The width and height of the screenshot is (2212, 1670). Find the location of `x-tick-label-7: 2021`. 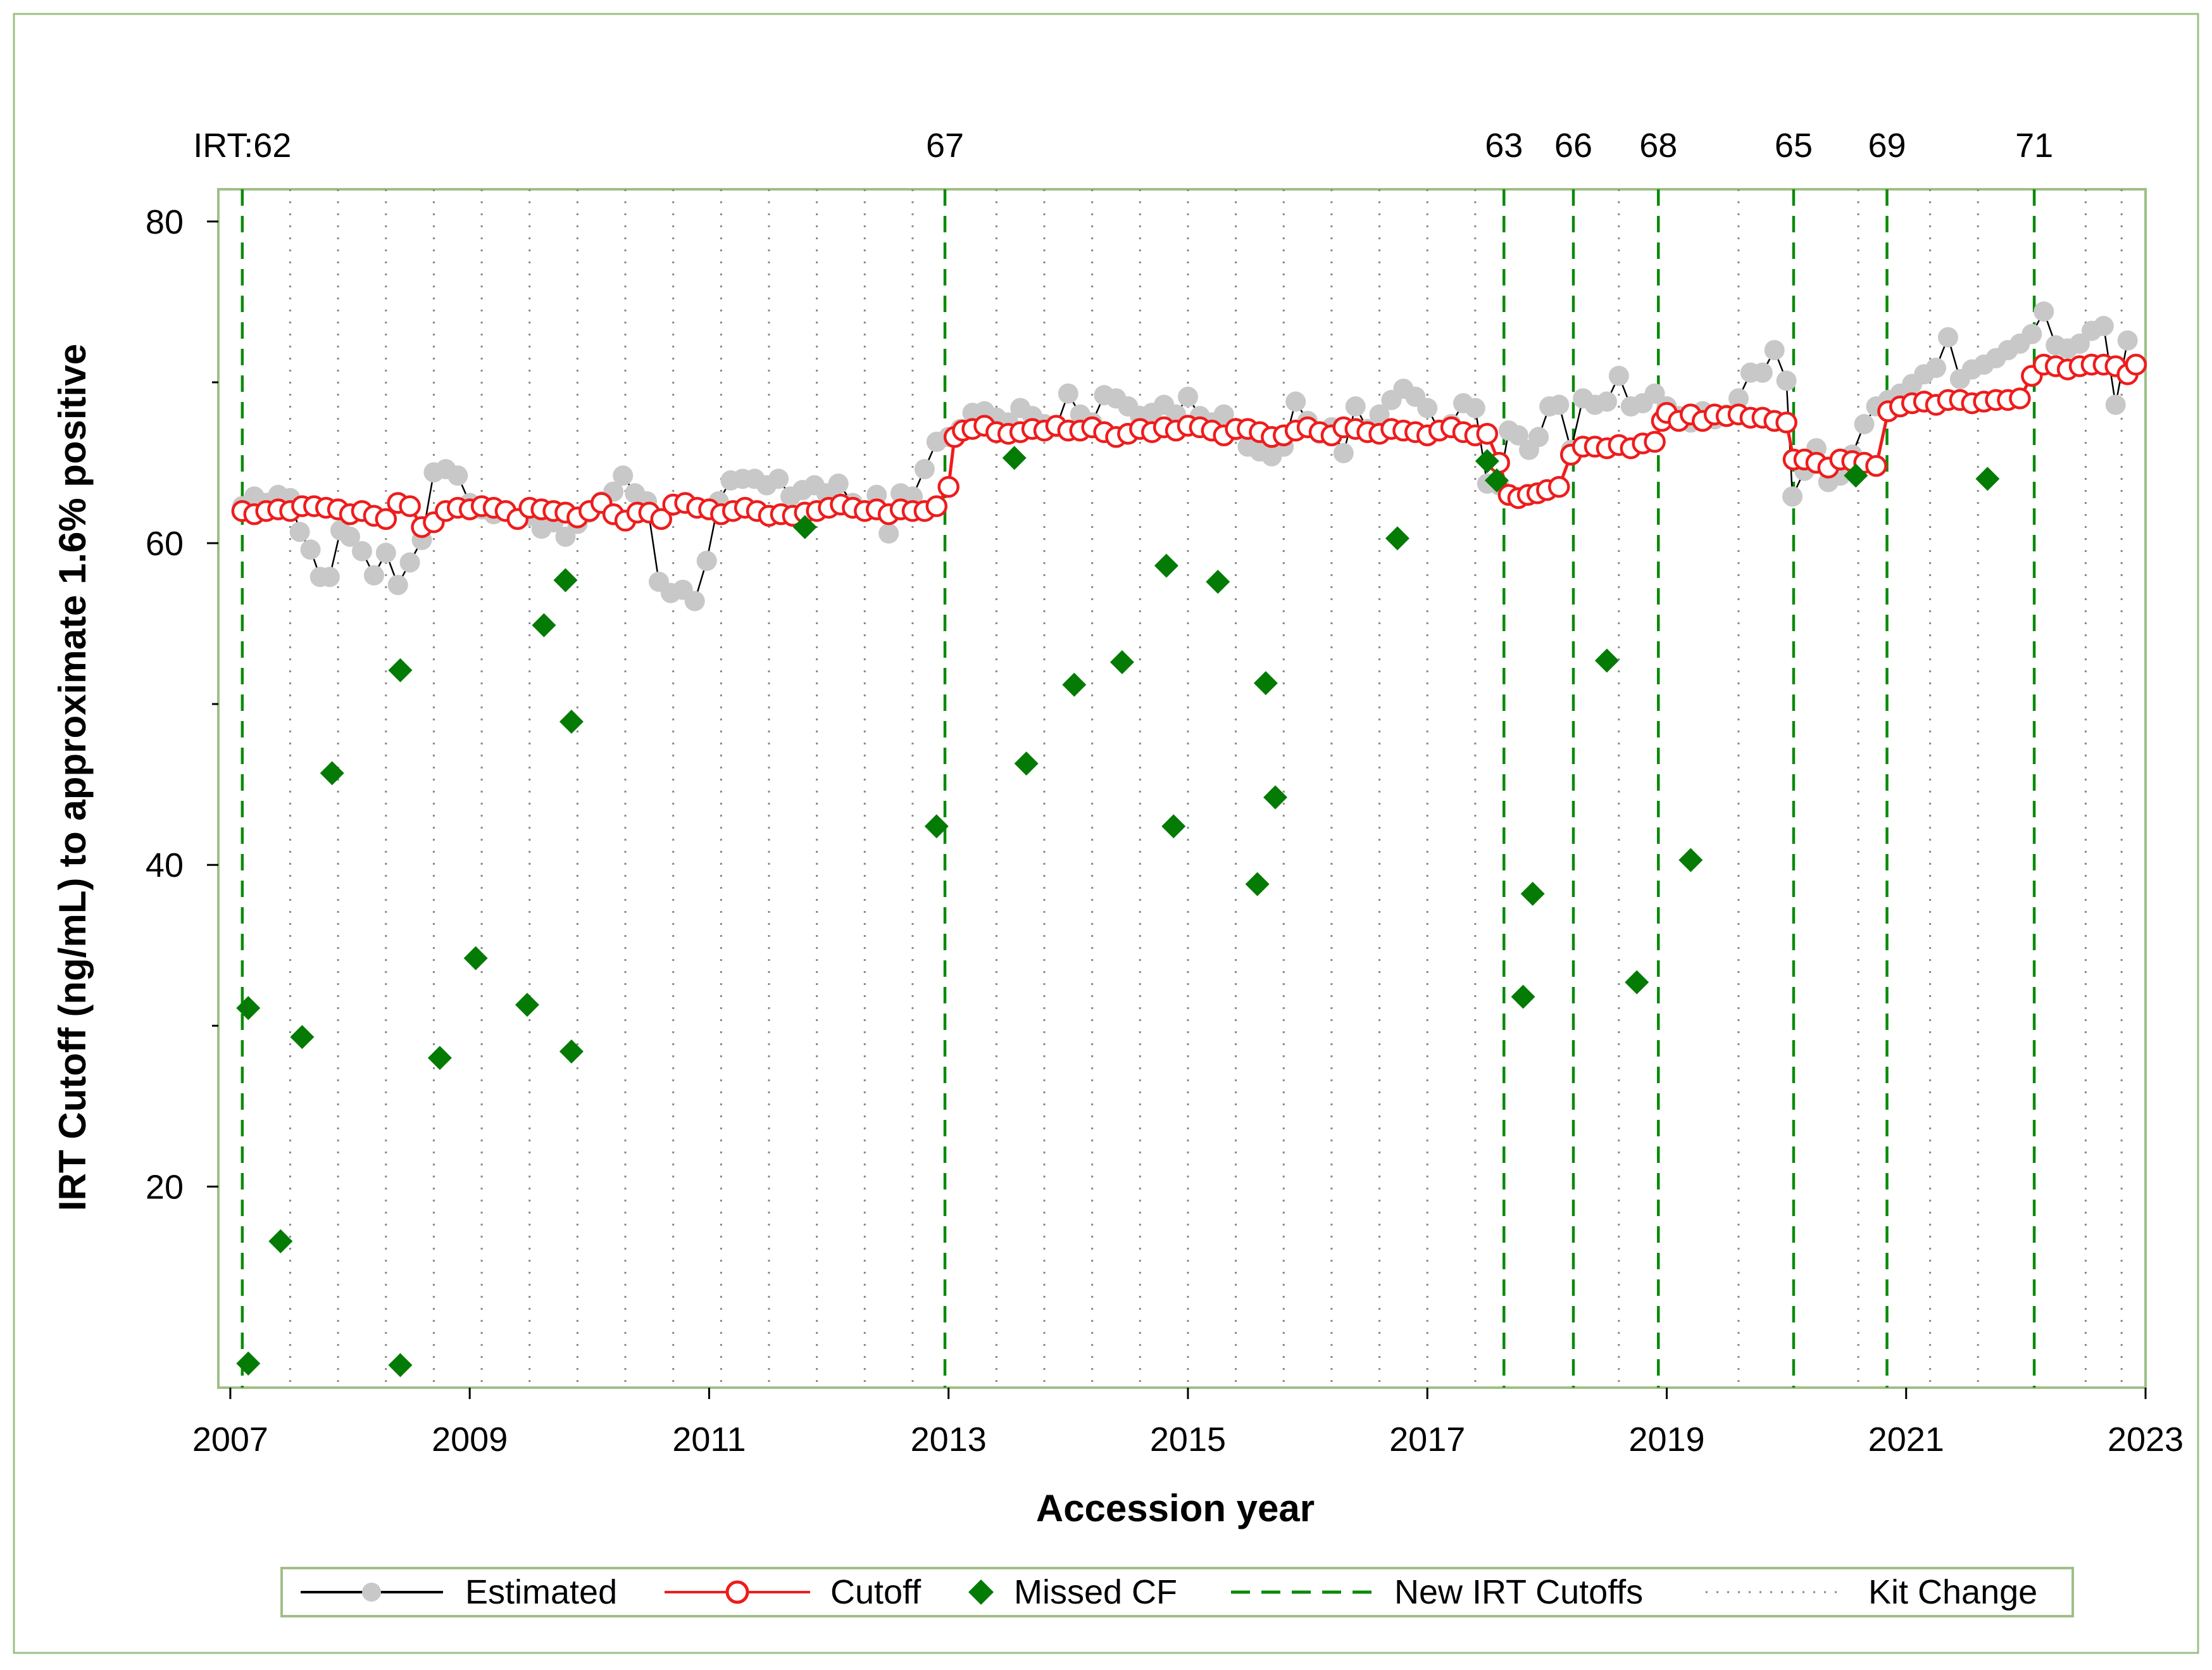

x-tick-label-7: 2021 is located at coordinates (1906, 1440).